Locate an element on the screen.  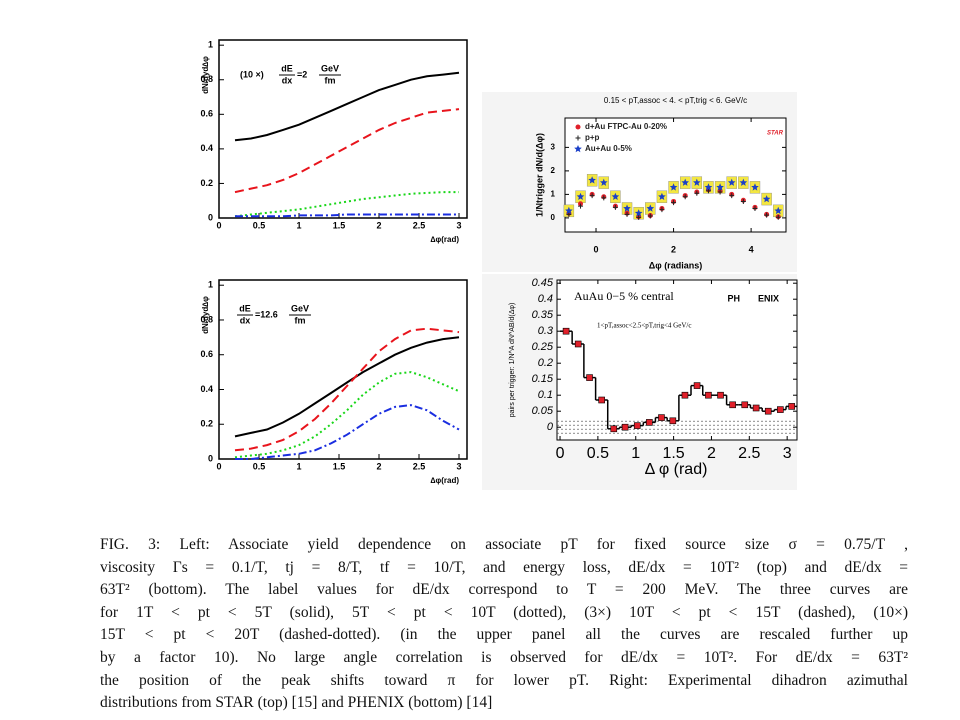
cut-label: 1<pT,assoc<2.5<pT,trig<4 GeV/c is located at coordinates (644, 326).